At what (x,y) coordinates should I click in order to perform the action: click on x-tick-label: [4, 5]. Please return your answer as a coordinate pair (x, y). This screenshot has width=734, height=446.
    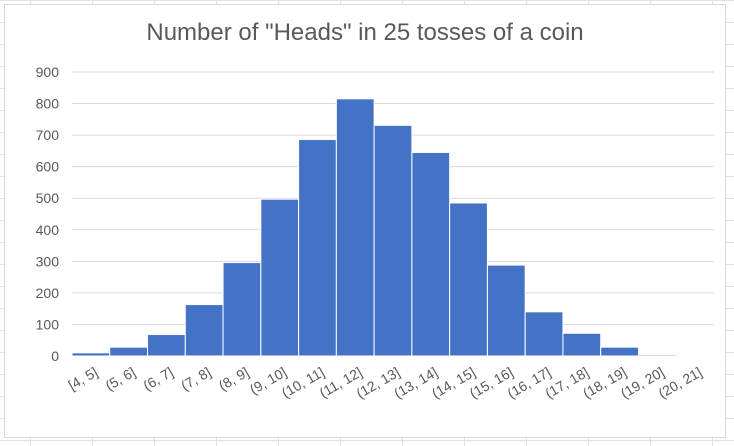
    Looking at the image, I should click on (82, 378).